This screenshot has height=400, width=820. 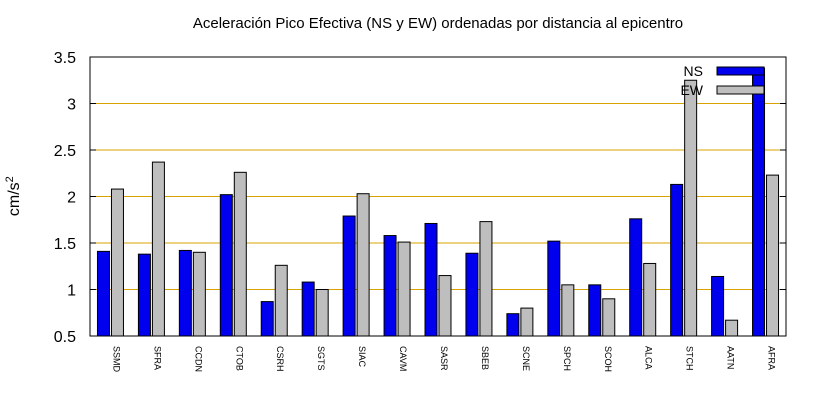 I want to click on bar-ew-siac, so click(x=363, y=265).